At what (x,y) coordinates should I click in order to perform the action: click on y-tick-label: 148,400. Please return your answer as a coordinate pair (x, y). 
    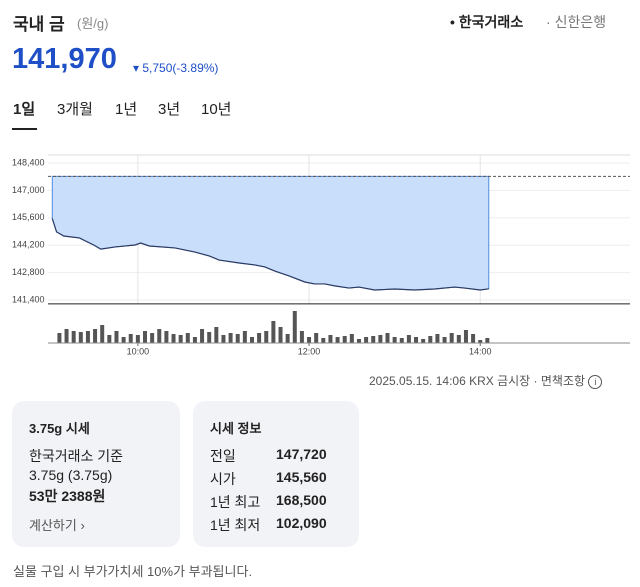
    Looking at the image, I should click on (28, 162).